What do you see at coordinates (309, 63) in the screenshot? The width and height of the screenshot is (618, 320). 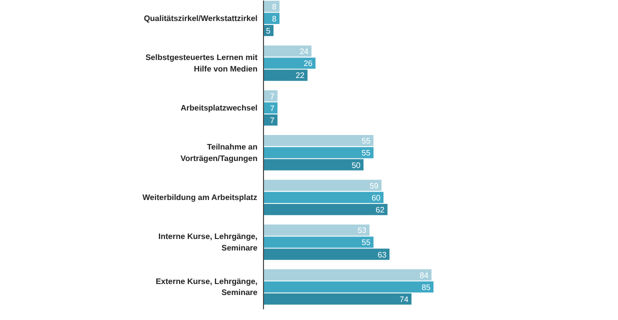 I see `data-label: 26` at bounding box center [309, 63].